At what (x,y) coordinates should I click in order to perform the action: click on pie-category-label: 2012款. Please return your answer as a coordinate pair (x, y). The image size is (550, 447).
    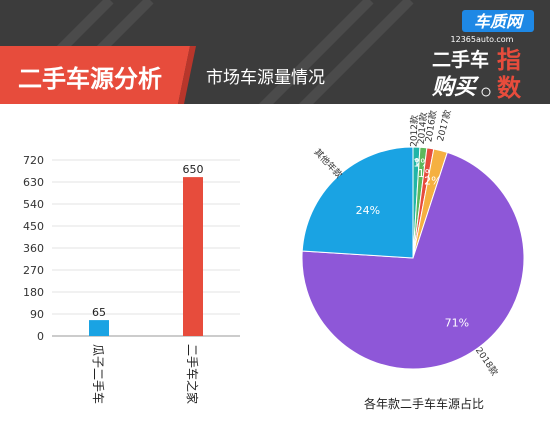
    Looking at the image, I should click on (413, 131).